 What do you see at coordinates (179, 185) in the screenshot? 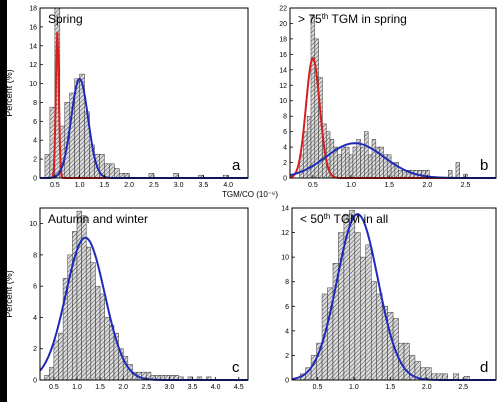
I see `x-tick-label: 3.0` at bounding box center [179, 185].